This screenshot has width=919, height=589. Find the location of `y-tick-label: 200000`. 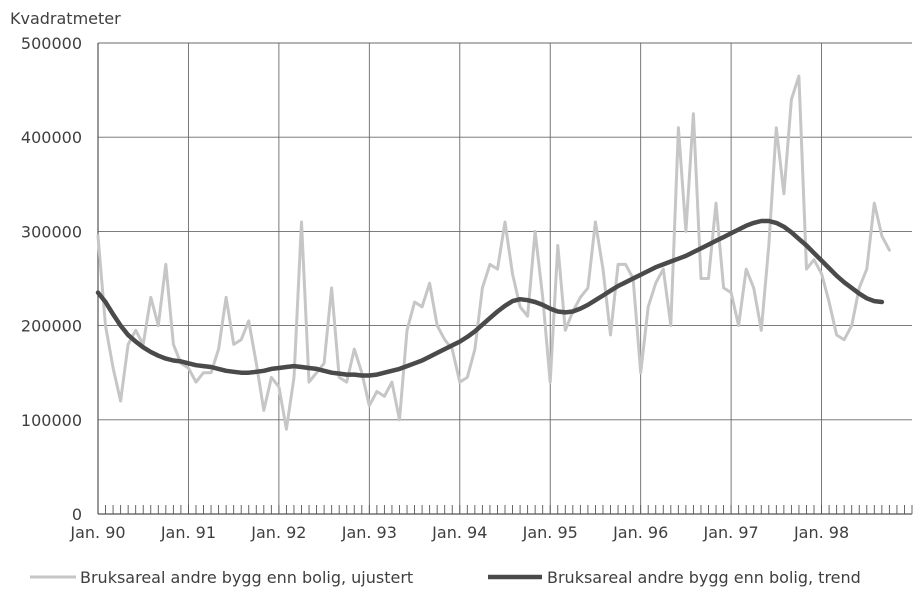

y-tick-label: 200000 is located at coordinates (51, 326).